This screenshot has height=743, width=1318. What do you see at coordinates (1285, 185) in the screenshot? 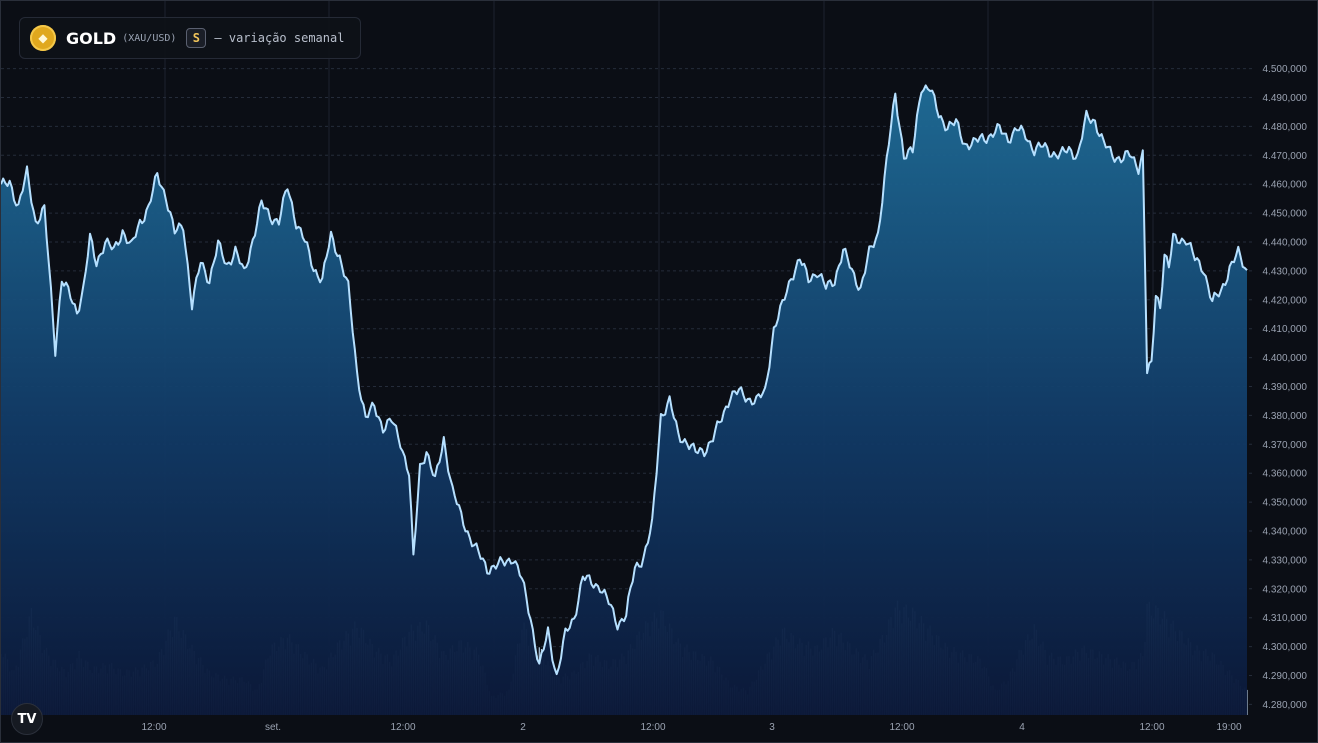
I see `y-tick-label: 4.460,000` at bounding box center [1285, 185].